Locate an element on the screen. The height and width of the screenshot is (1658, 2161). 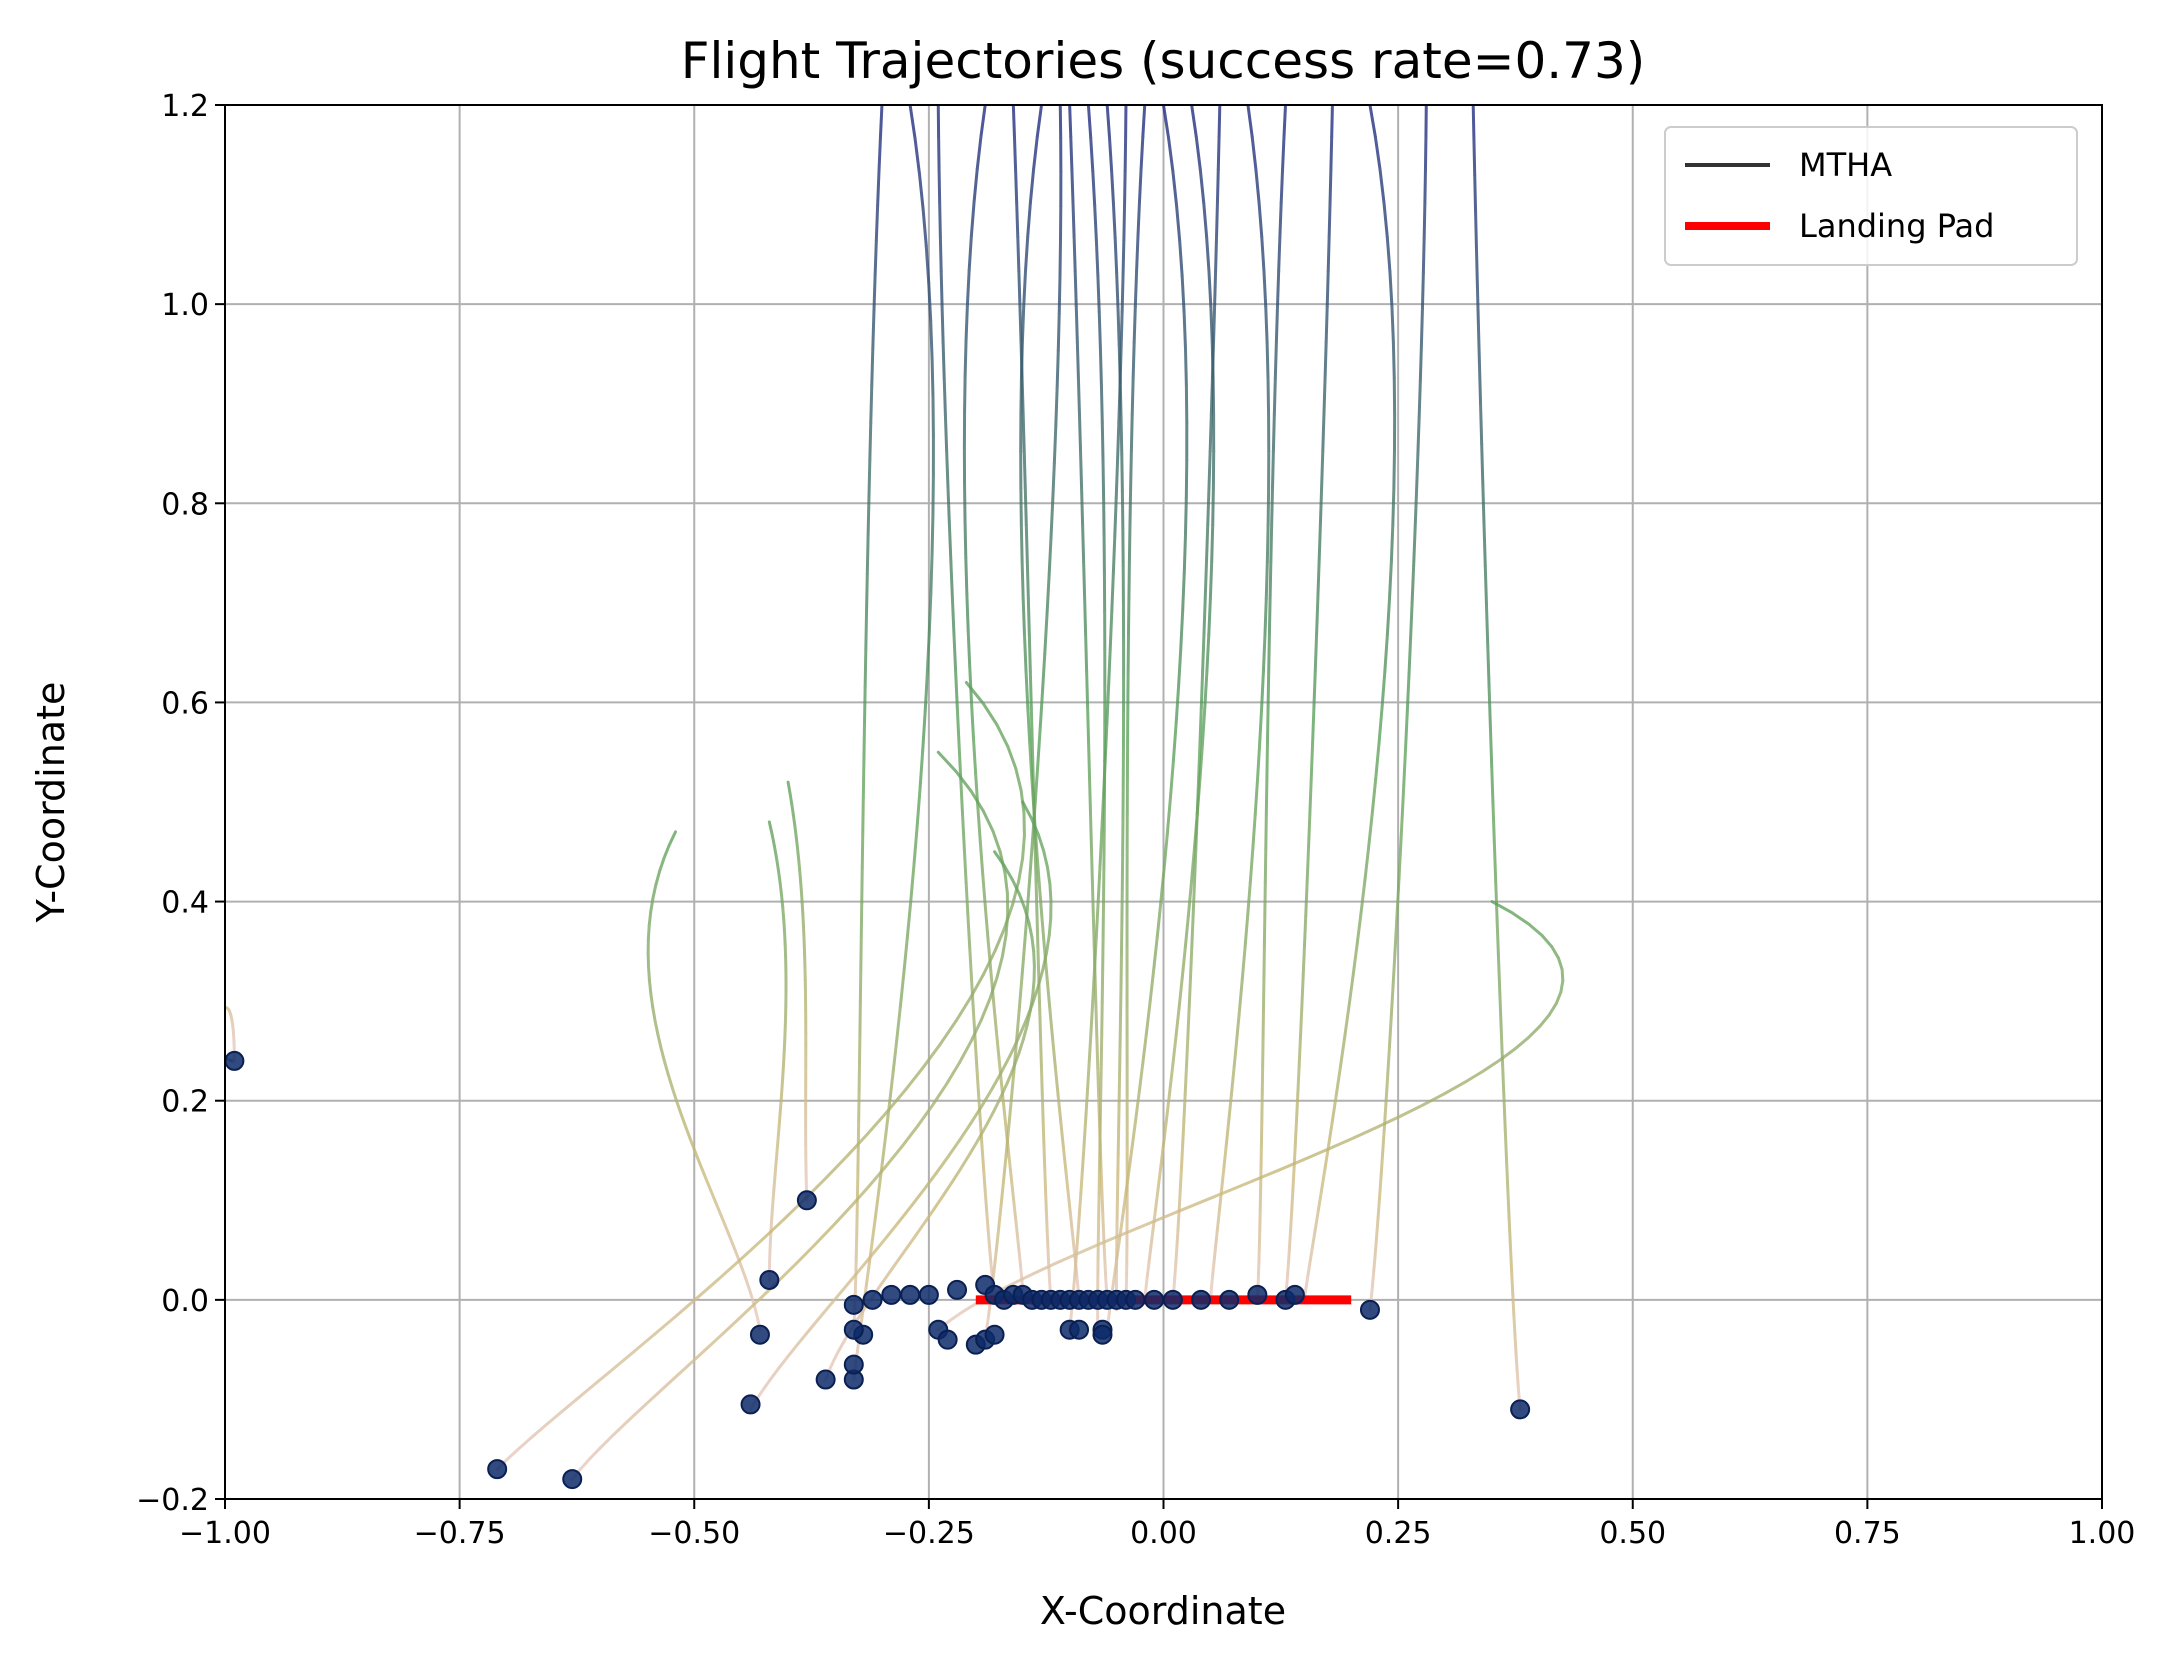
y-tick-label: 1.2 is located at coordinates (185, 106).